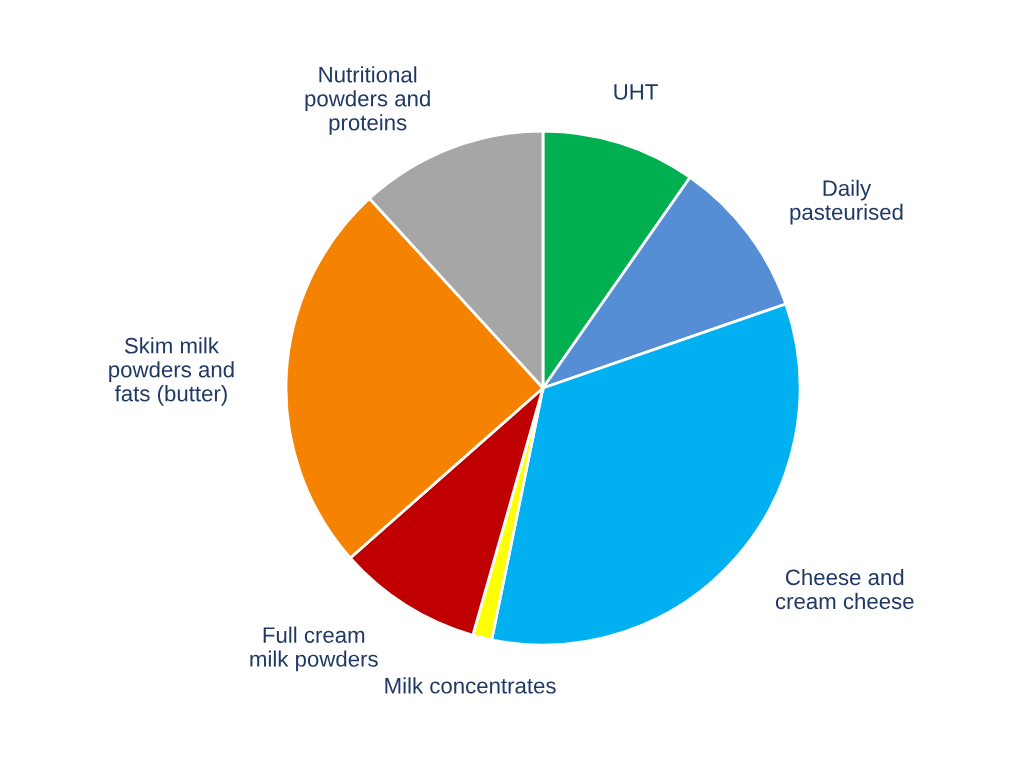 The height and width of the screenshot is (779, 1022). I want to click on slice-label: Nutritional powders and proteins, so click(367, 100).